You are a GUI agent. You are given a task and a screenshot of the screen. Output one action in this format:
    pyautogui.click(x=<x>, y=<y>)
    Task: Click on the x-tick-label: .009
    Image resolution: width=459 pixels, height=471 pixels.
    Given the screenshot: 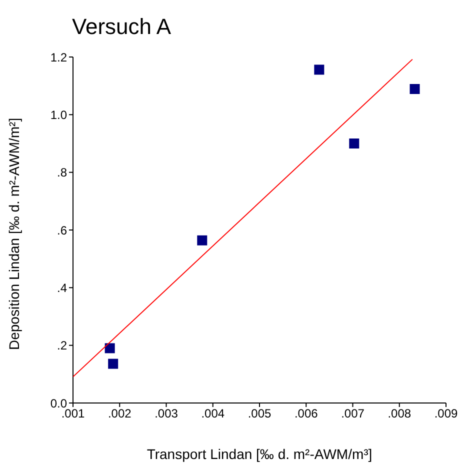 What is the action you would take?
    pyautogui.click(x=446, y=413)
    